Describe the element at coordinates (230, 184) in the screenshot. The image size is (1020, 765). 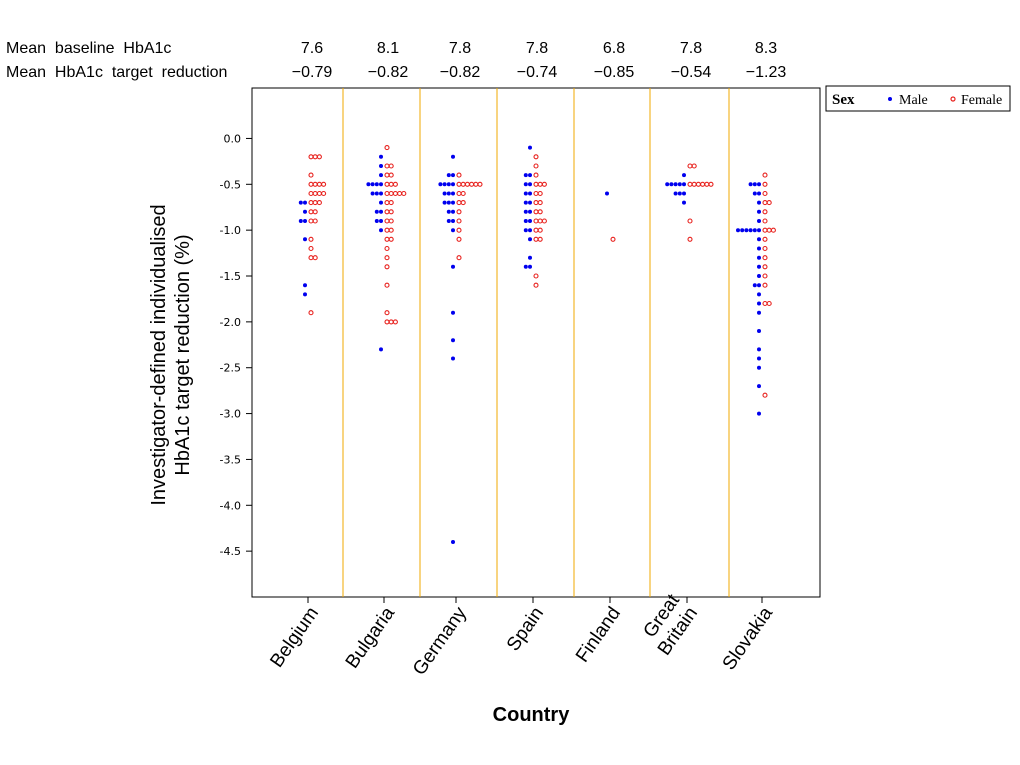
I see `y-tick-label: -0.5` at that location.